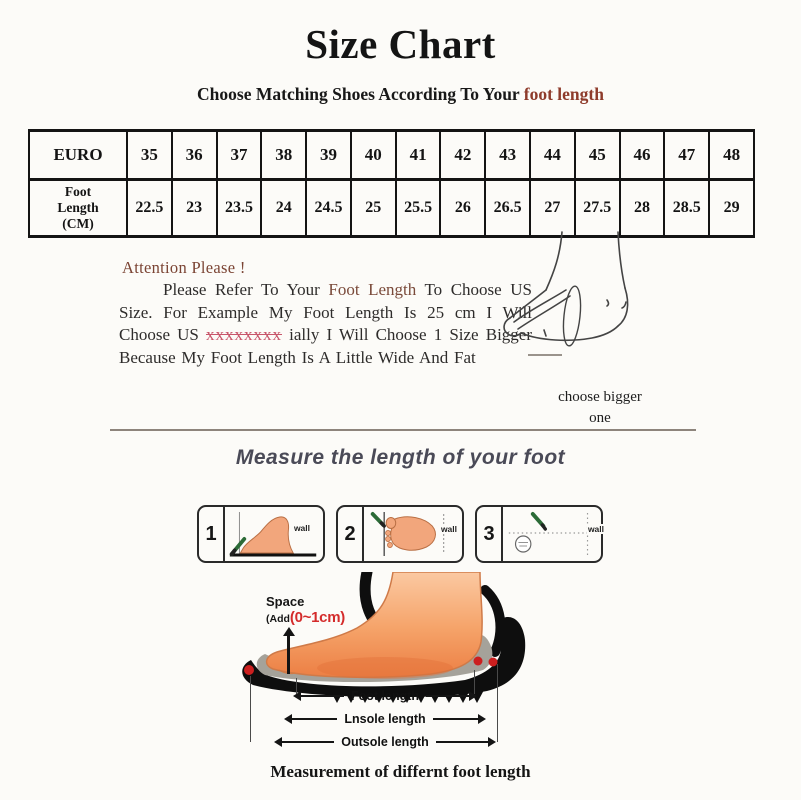  Describe the element at coordinates (358, 94) in the screenshot. I see `subtitle-text: Choose Matching Shoes According To Your` at that location.